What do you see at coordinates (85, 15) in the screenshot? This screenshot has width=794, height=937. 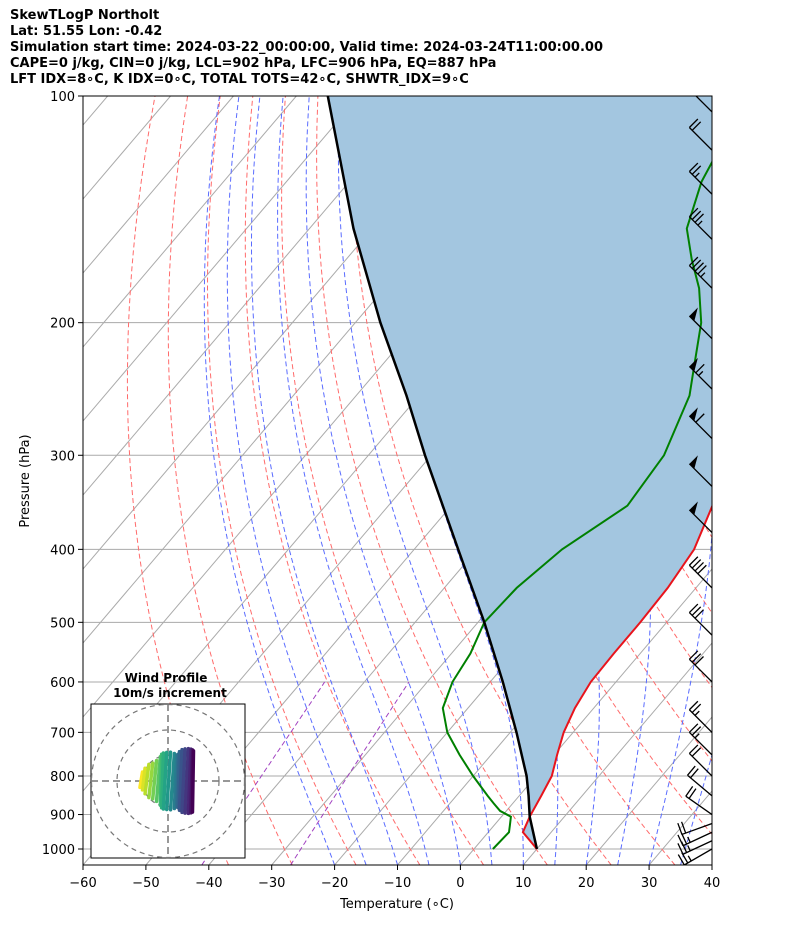 I see `chart-title: SkewTLogP Northolt` at bounding box center [85, 15].